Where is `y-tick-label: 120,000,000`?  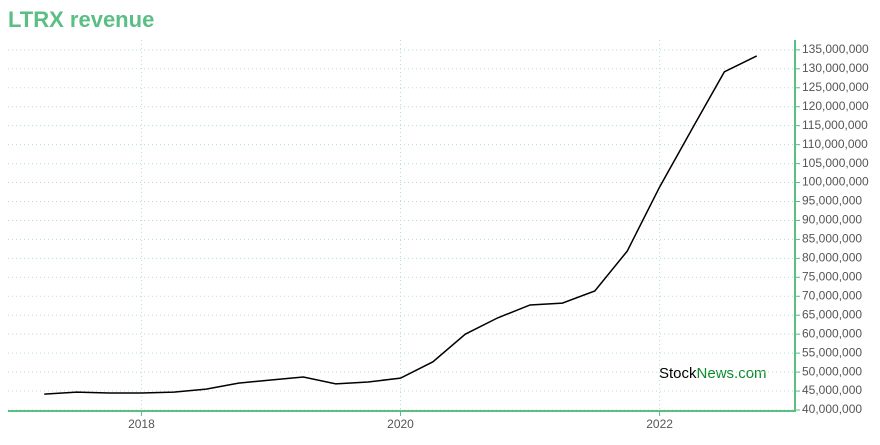
y-tick-label: 120,000,000 is located at coordinates (835, 106).